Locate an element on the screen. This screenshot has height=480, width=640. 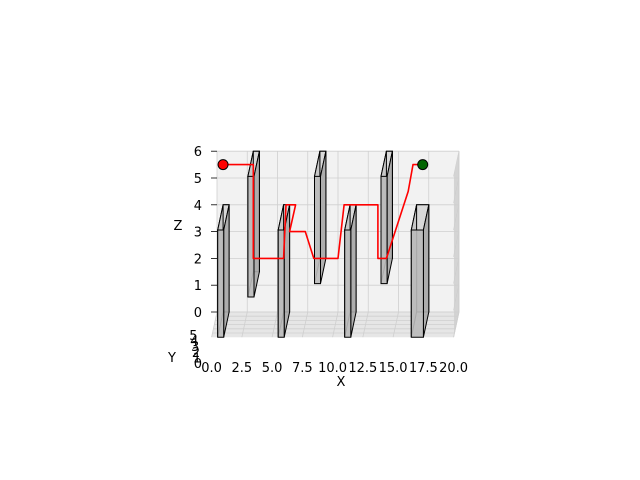
z-tick-label: 4 is located at coordinates (198, 206).